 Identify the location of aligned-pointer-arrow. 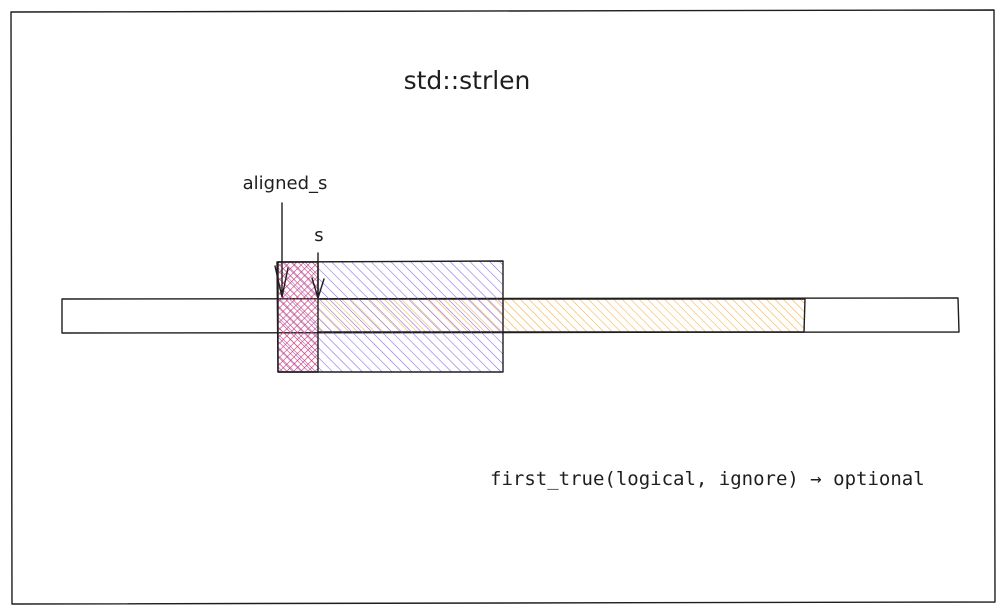
(281, 250).